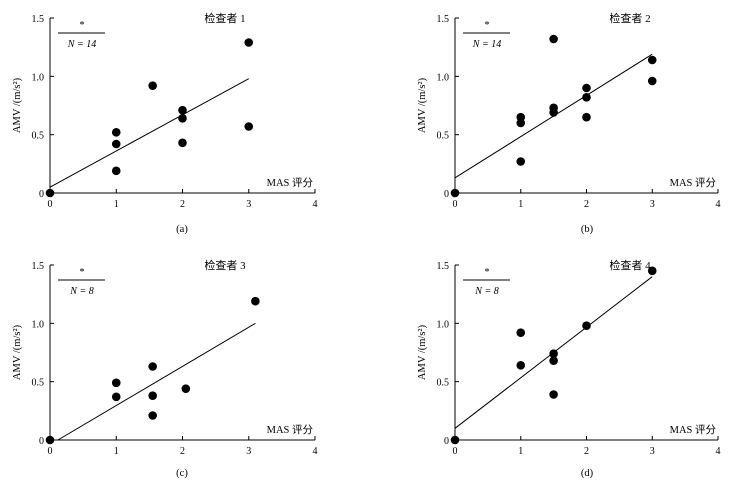 The image size is (730, 491). Describe the element at coordinates (224, 18) in the screenshot. I see `panel-title: 检查者 1` at that location.